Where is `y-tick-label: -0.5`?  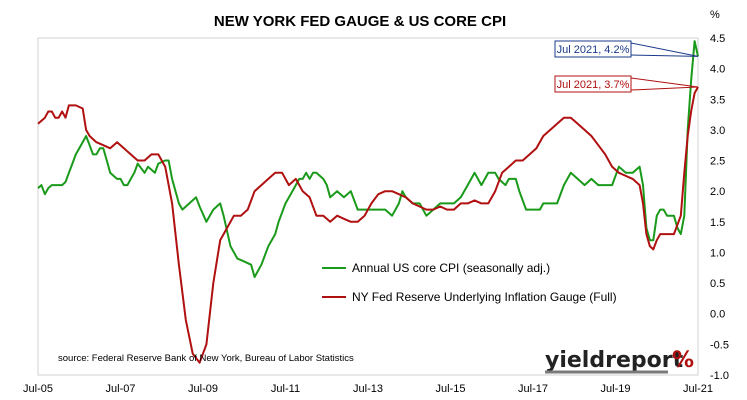
y-tick-label: -0.5 is located at coordinates (719, 345).